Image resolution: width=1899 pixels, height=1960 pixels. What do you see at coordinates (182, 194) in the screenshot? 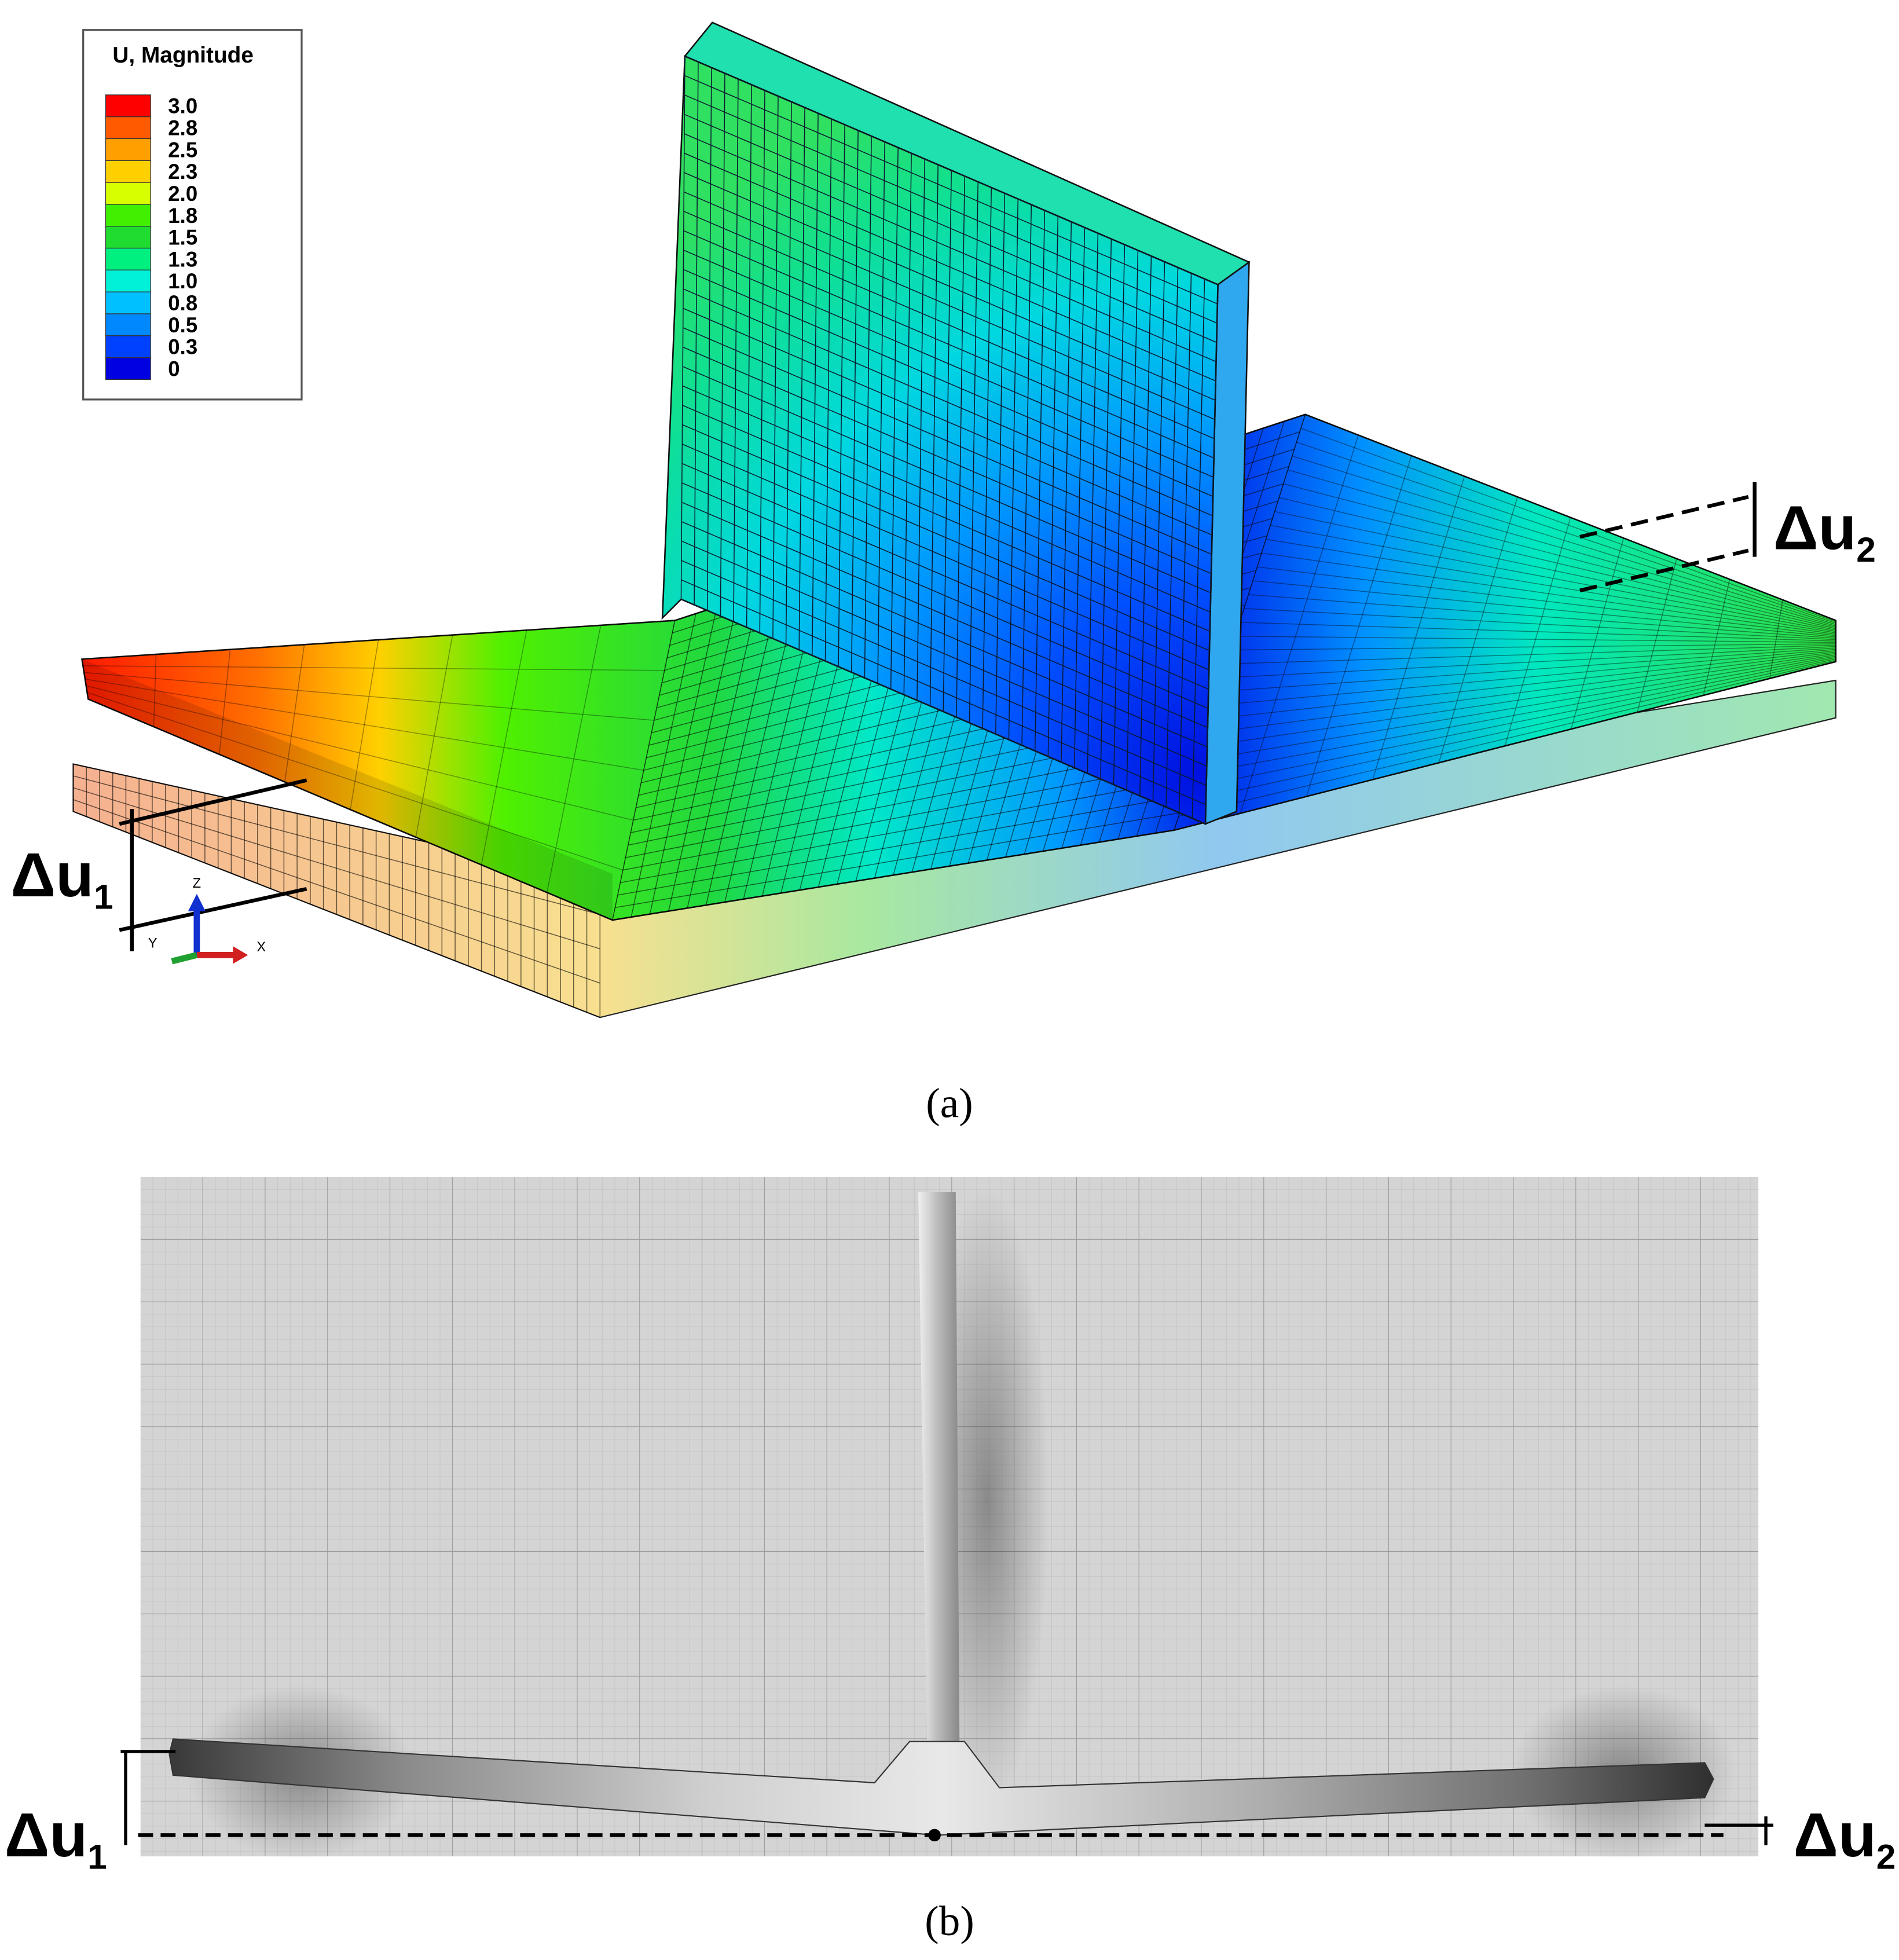
I see `legend-label: 2.0` at bounding box center [182, 194].